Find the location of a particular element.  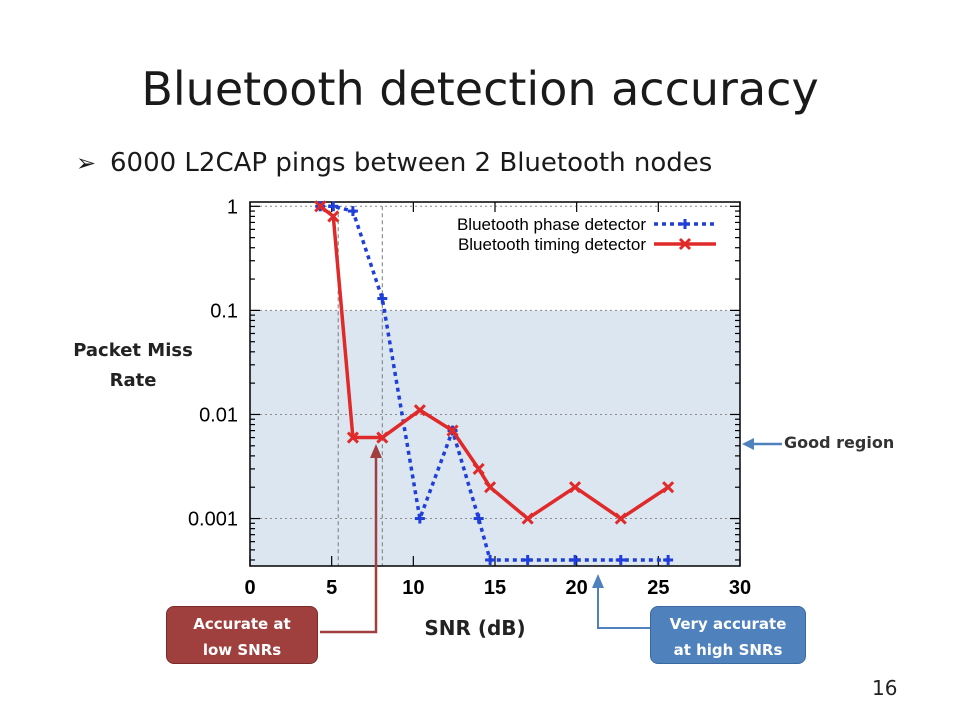

y-axis-label-line1: Packet Miss is located at coordinates (133, 350).